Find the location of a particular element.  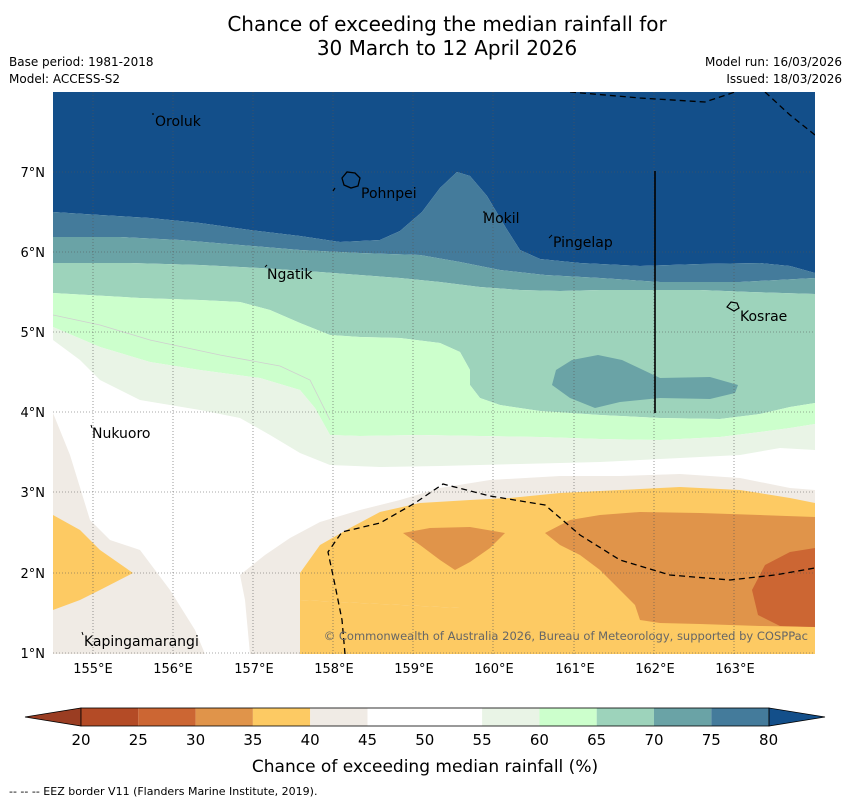

title-line-2: 30 March to 12 April 2026 is located at coordinates (447, 48).